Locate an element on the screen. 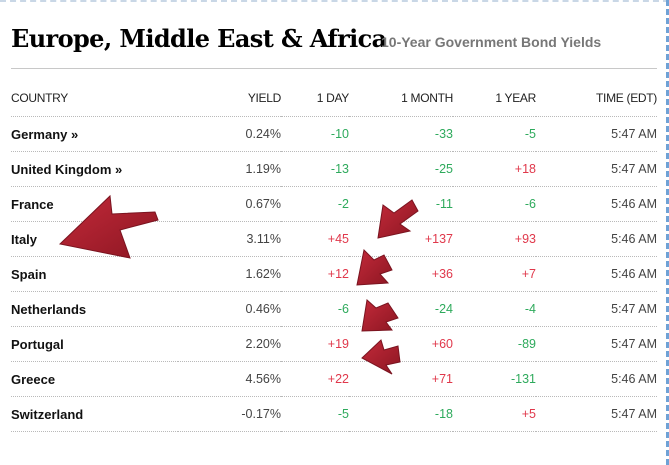 This screenshot has height=465, width=669. table-row: France 0.67% -2 -11 -6 5:46 AM is located at coordinates (334, 204).